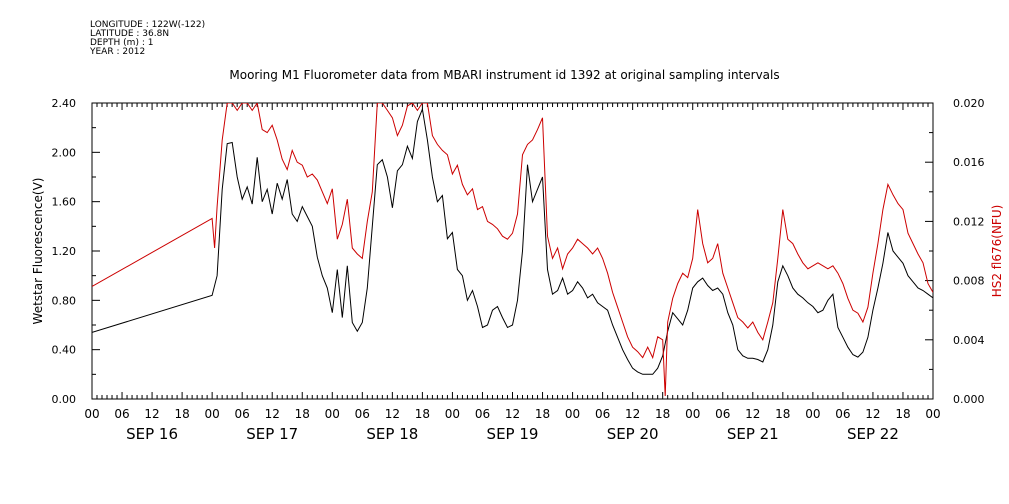 This screenshot has width=1009, height=504. What do you see at coordinates (118, 52) in the screenshot?
I see `year-label: YEAR : 2012` at bounding box center [118, 52].